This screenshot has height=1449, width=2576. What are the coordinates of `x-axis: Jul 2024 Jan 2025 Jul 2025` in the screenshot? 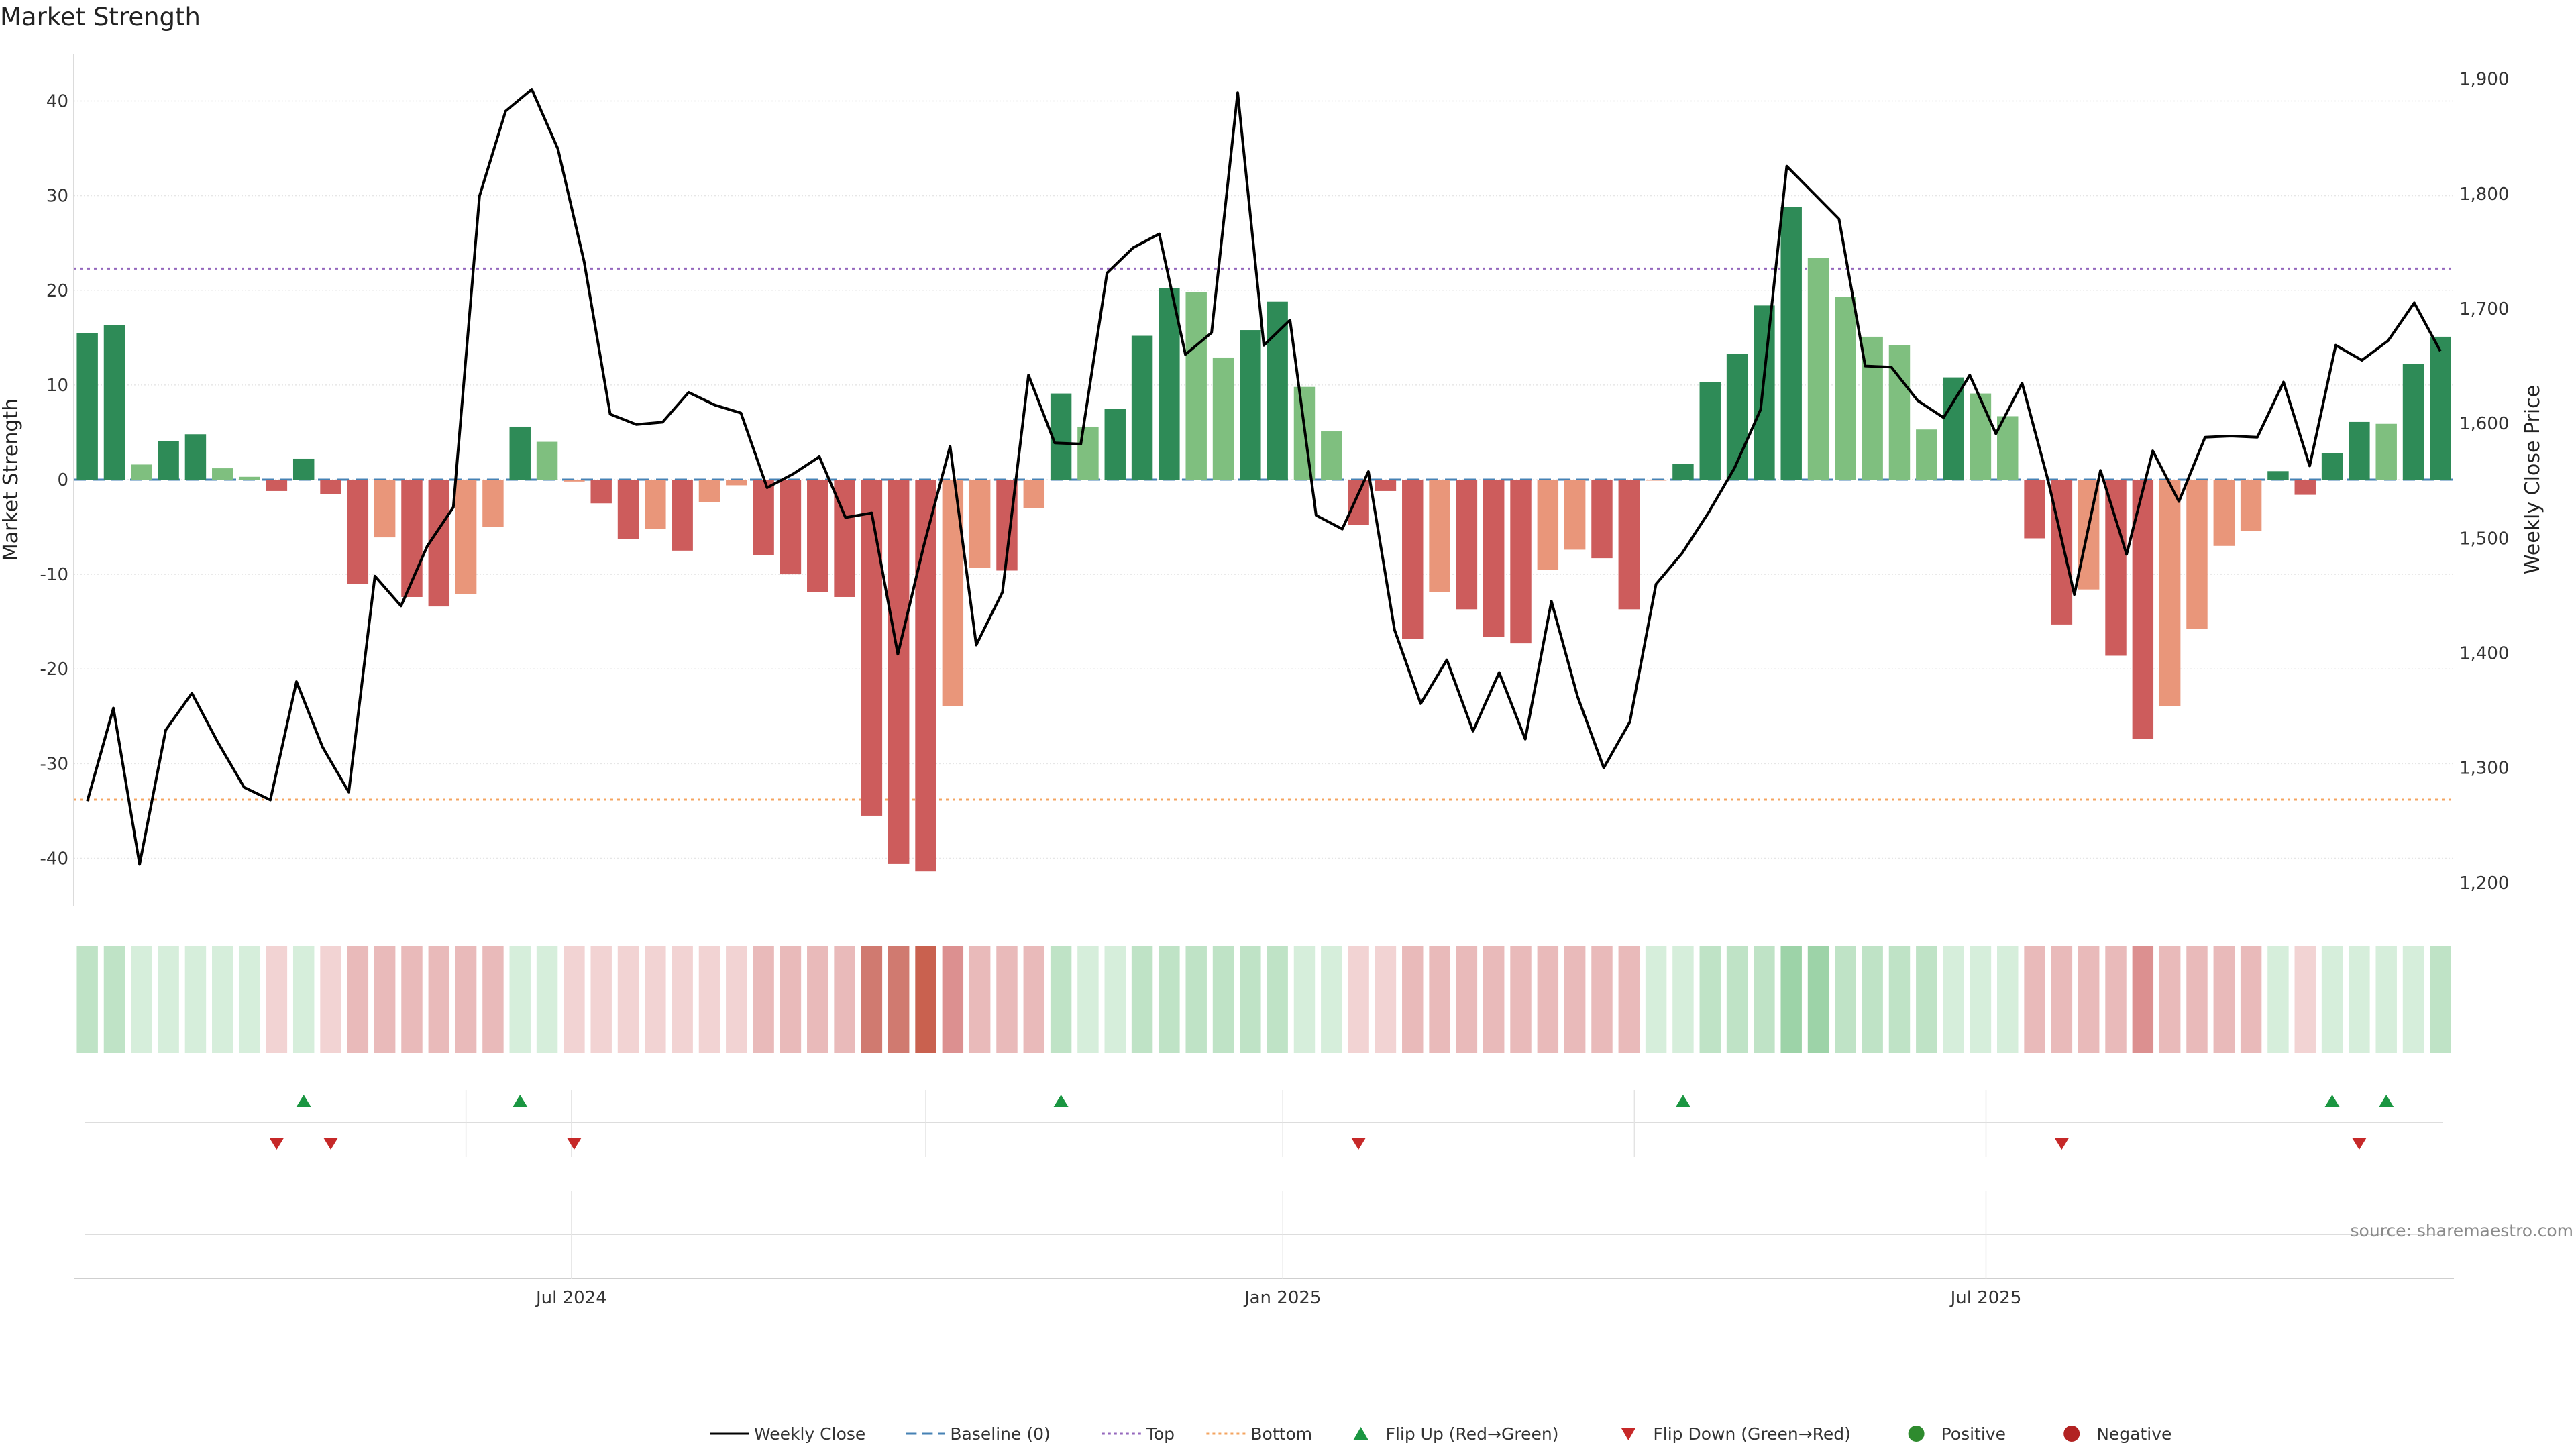 It's located at (1264, 1249).